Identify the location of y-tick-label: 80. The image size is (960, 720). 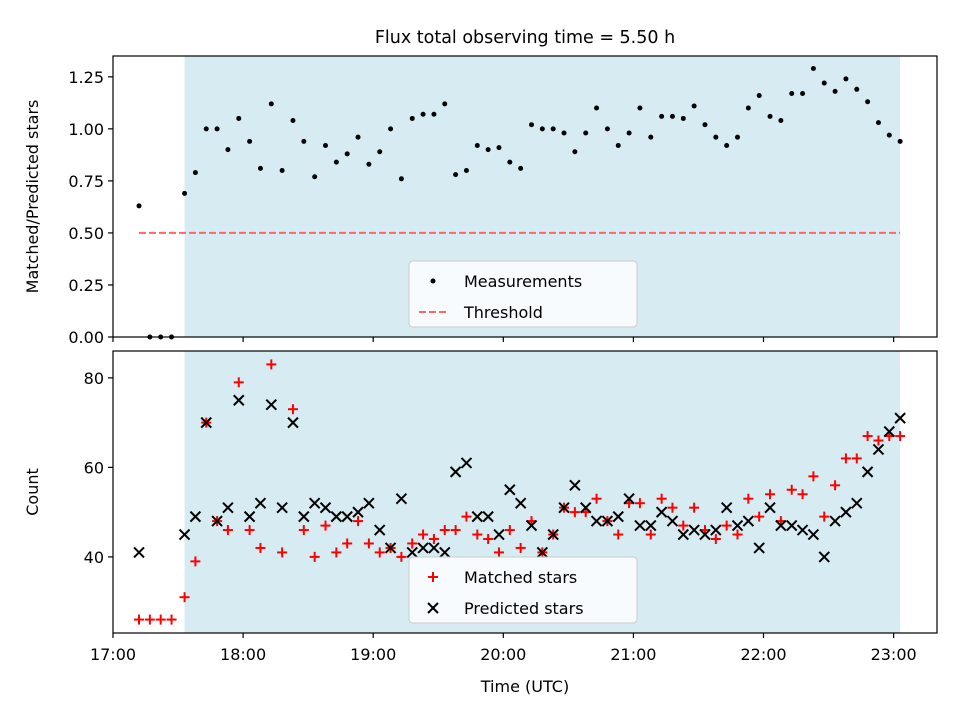
(94, 378).